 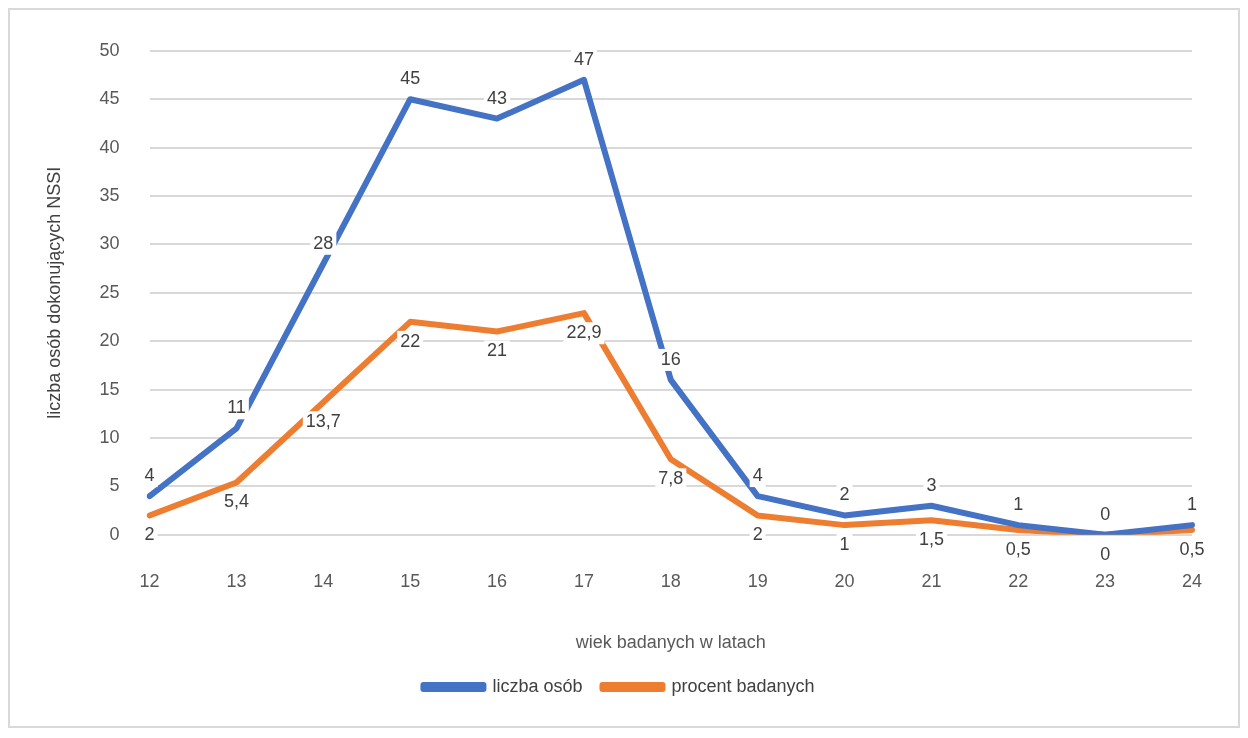 I want to click on x-tick-label: 23, so click(x=1105, y=580).